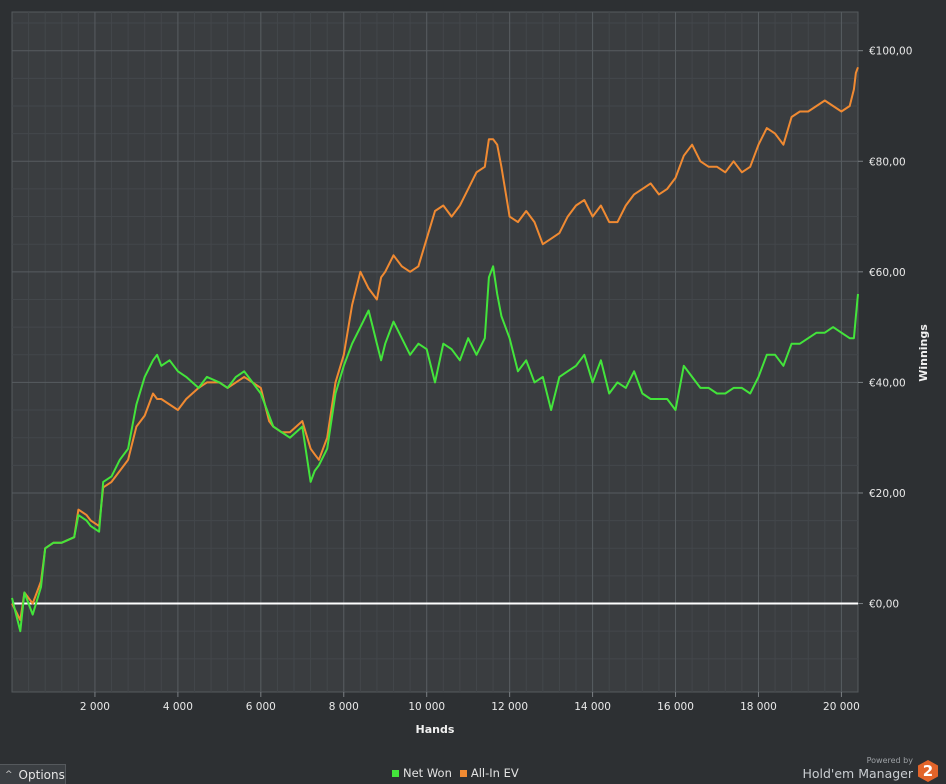 The height and width of the screenshot is (784, 946). I want to click on chevron-up-icon: ^, so click(9, 774).